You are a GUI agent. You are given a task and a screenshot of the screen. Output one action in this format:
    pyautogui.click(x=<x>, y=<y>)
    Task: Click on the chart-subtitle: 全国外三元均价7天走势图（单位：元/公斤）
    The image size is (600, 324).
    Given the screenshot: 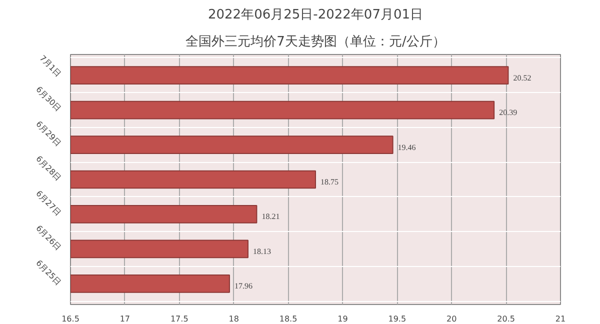 What is the action you would take?
    pyautogui.click(x=316, y=42)
    